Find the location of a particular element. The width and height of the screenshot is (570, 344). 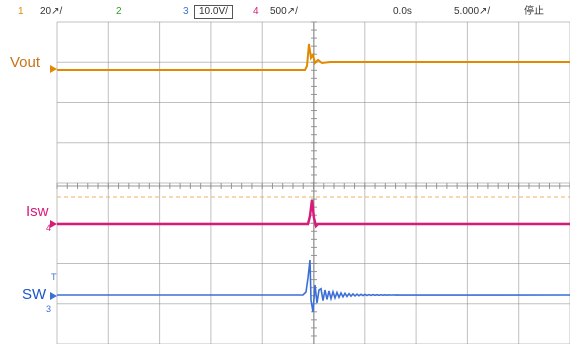

run-state: 停止 is located at coordinates (534, 11).